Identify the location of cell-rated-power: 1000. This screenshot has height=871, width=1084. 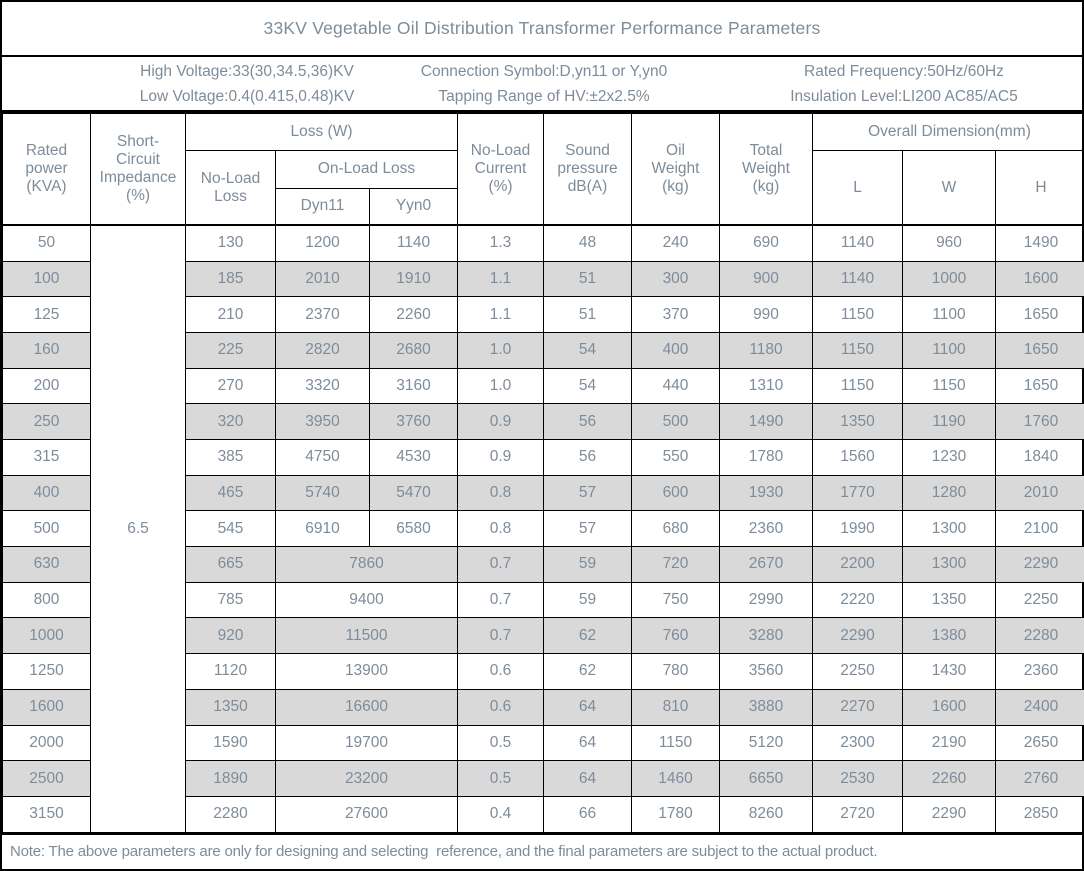
(46, 636).